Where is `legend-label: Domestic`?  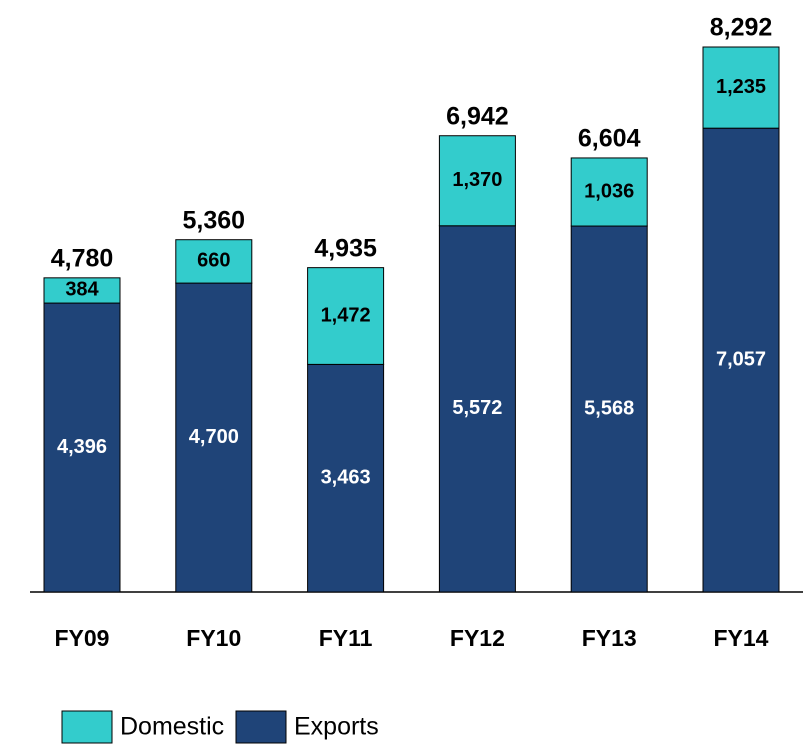 legend-label: Domestic is located at coordinates (172, 727).